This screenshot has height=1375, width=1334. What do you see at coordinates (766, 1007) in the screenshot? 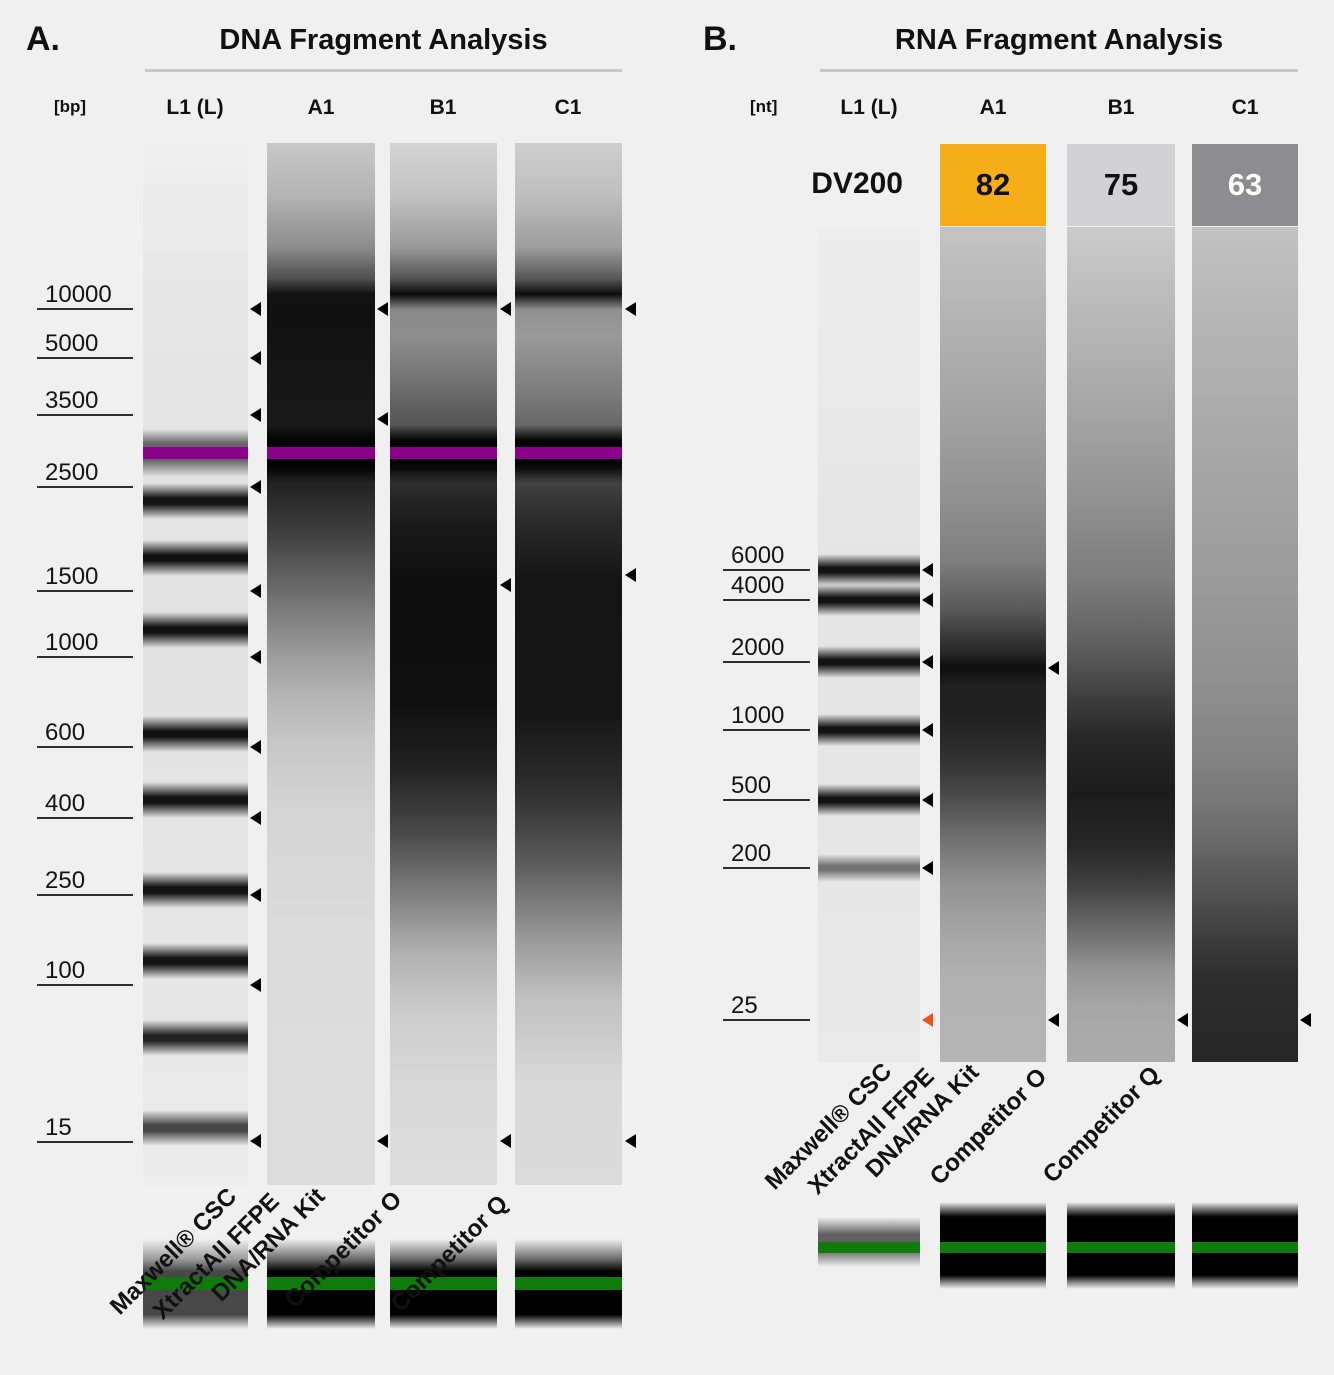
I see `nt-tick-25: 25` at bounding box center [766, 1007].